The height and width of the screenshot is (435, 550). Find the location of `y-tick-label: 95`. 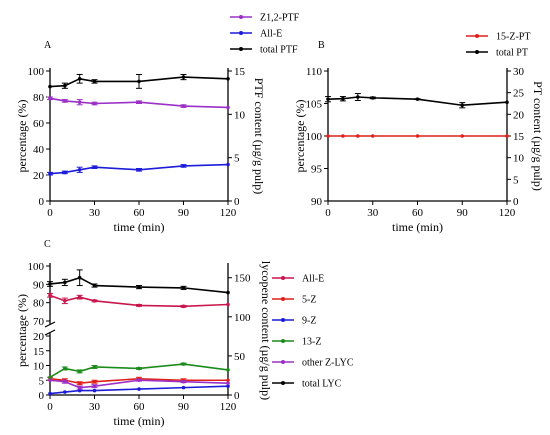

y-tick-label: 95 is located at coordinates (317, 170).